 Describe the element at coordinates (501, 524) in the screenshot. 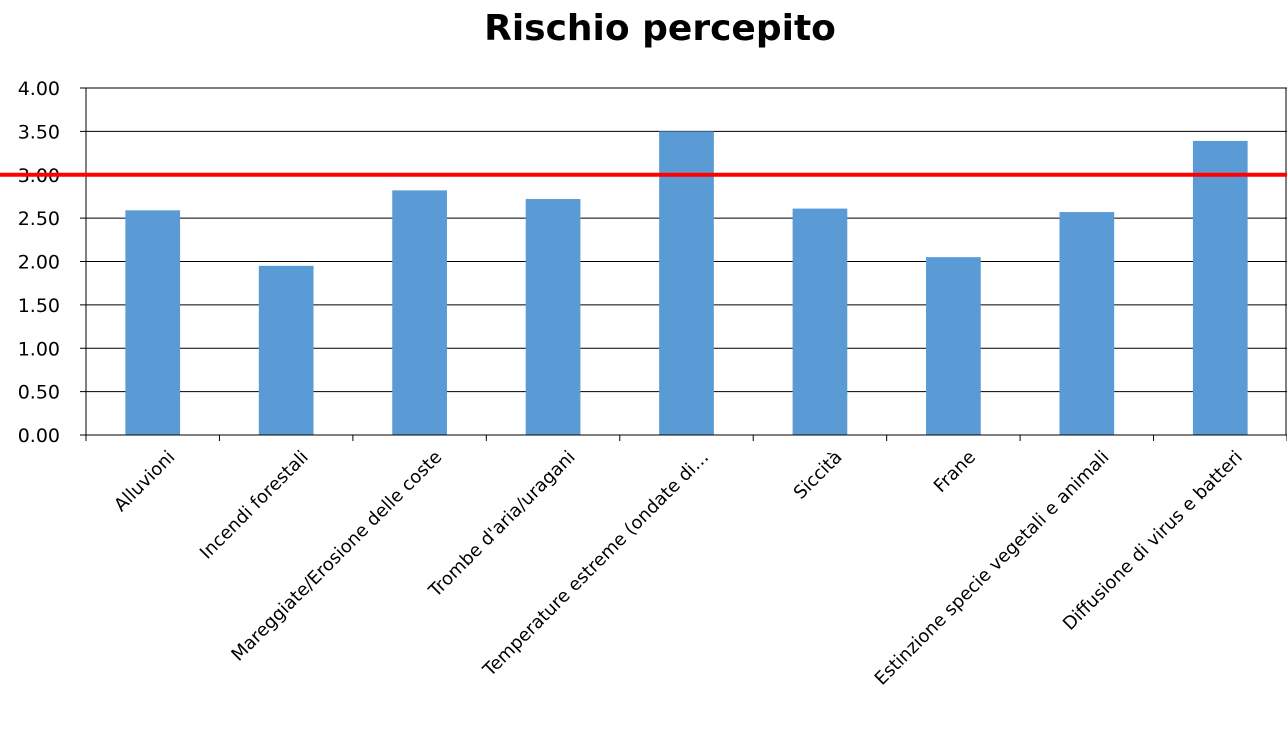

I see `x-category-label: Trombe d'aria/uragani` at that location.